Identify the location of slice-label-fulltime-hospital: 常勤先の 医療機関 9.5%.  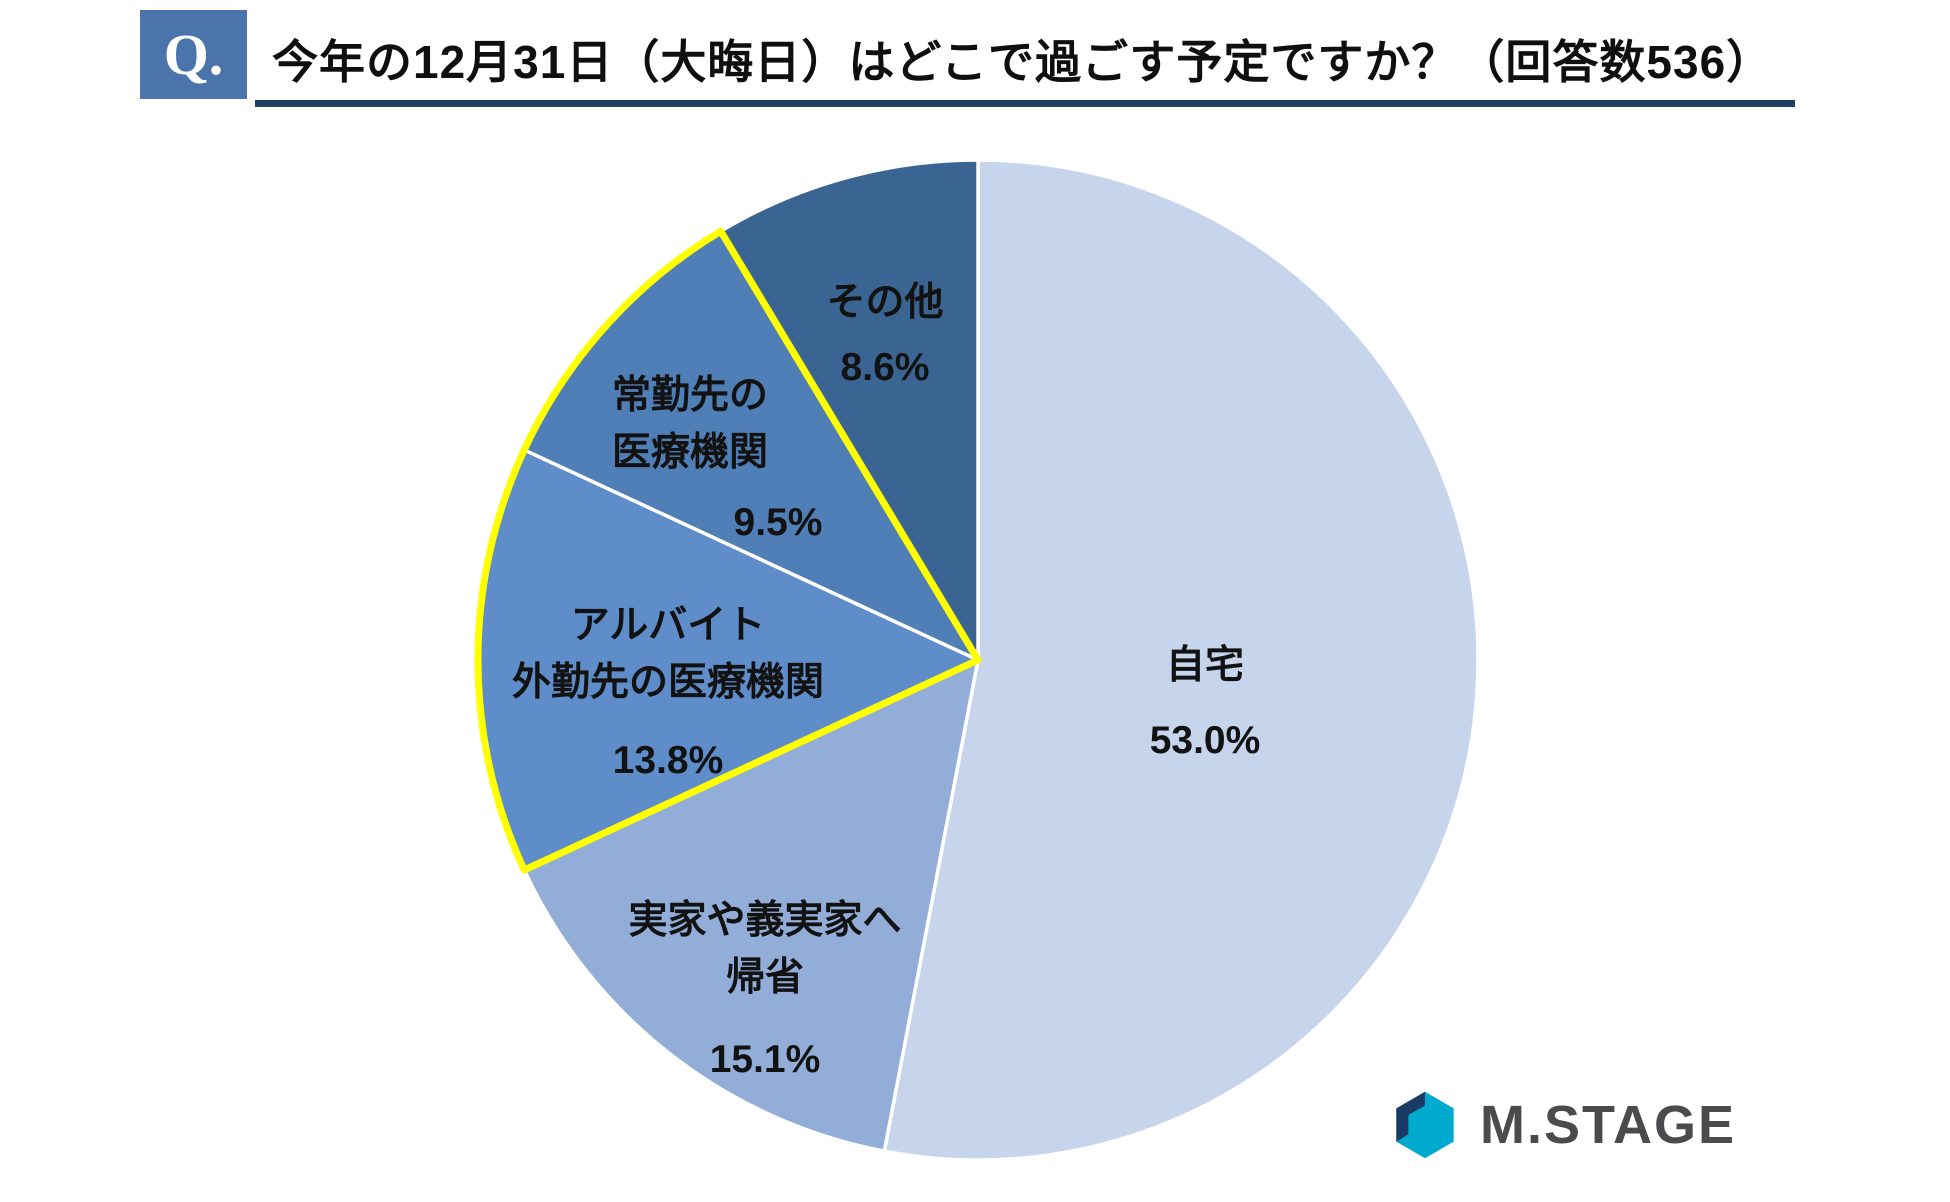
(690, 460).